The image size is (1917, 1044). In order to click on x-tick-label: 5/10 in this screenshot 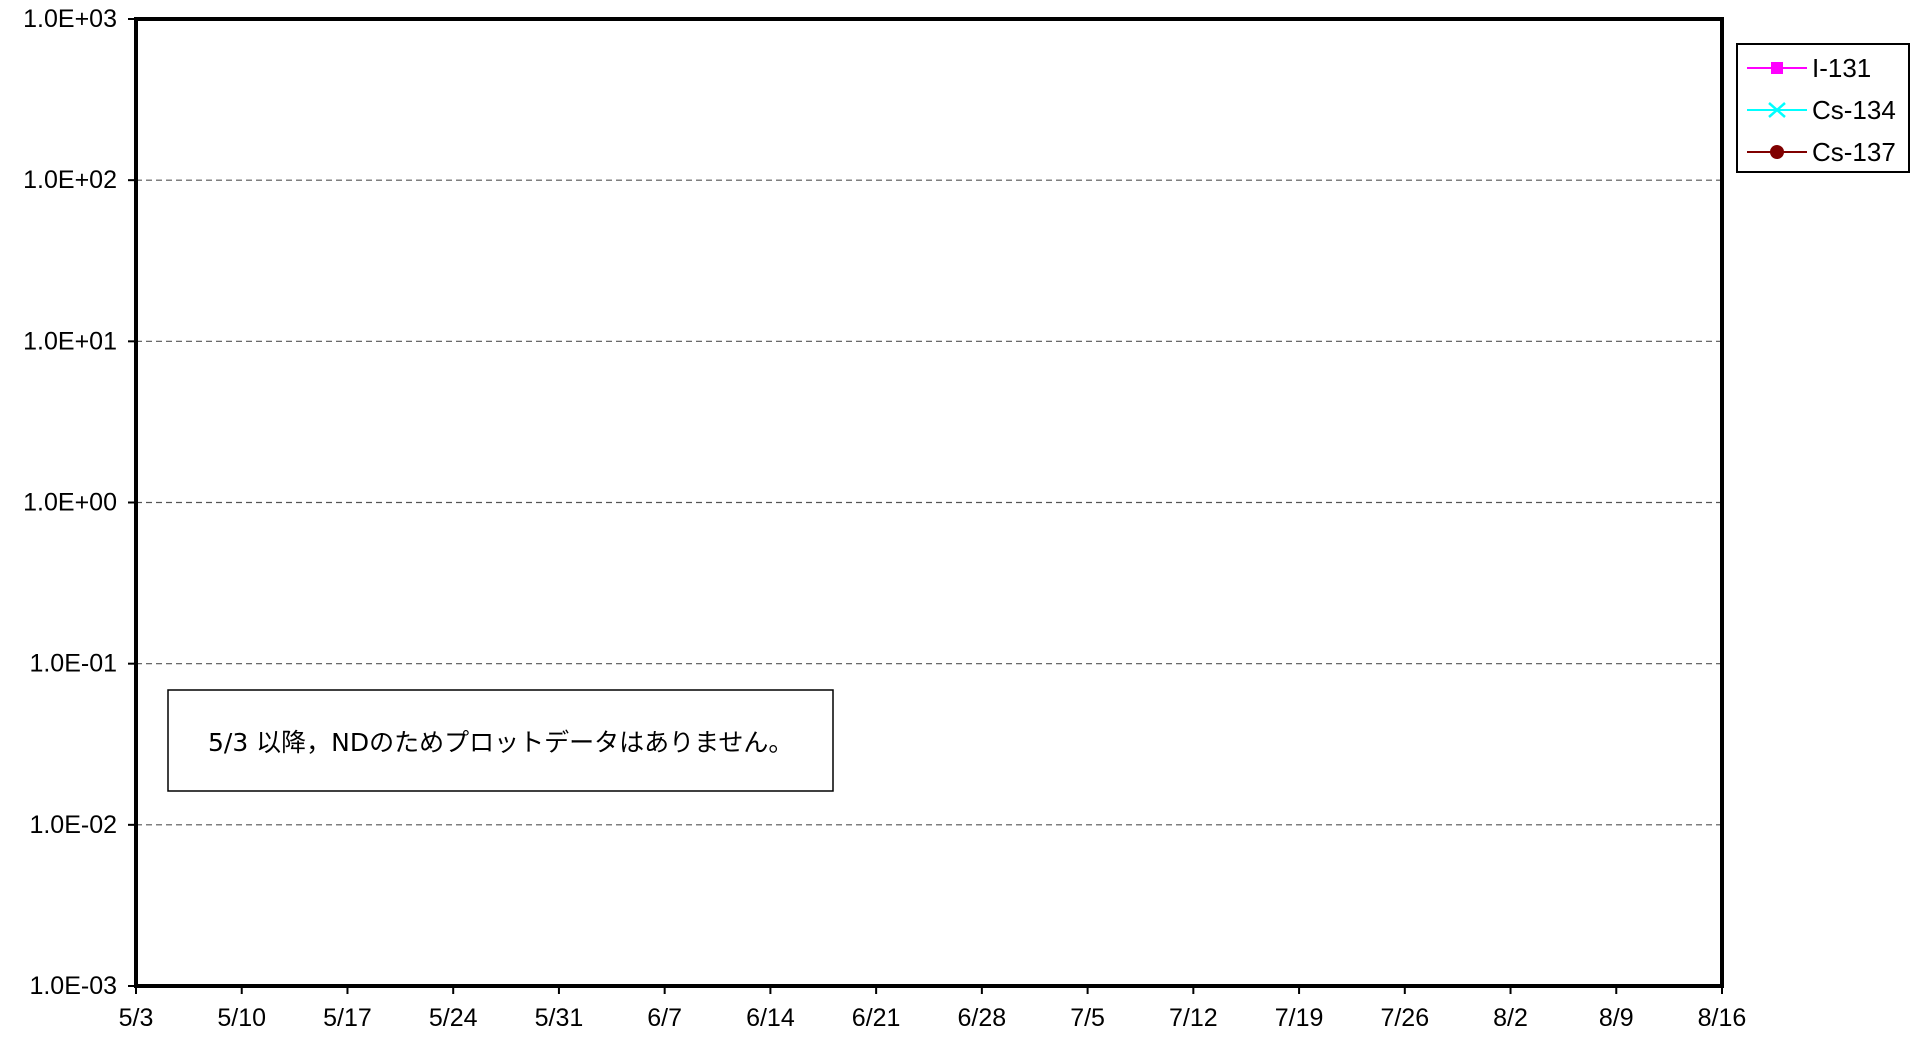, I will do `click(241, 1018)`.